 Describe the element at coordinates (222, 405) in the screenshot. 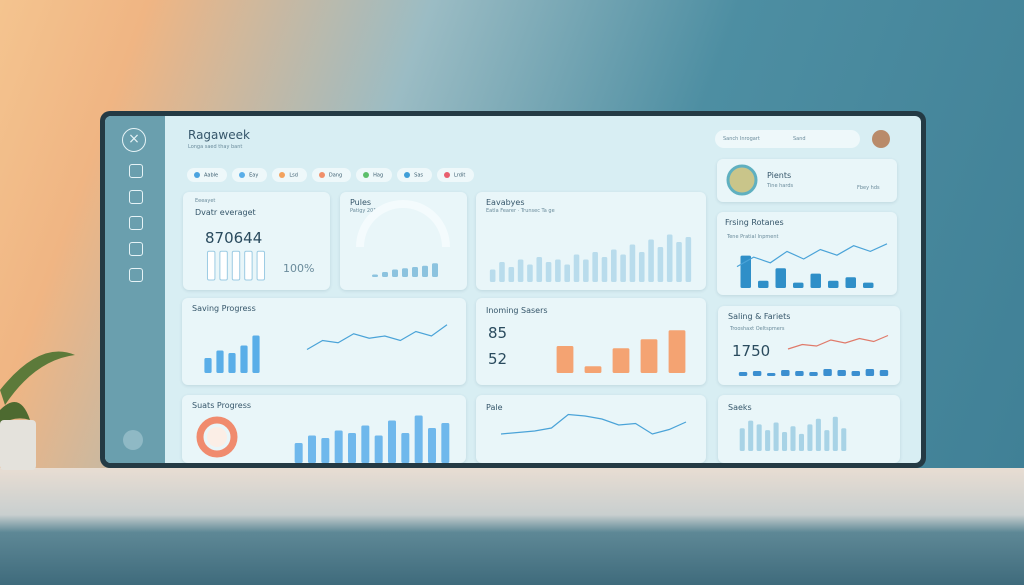

I see `panel-title: Suats Progress` at that location.